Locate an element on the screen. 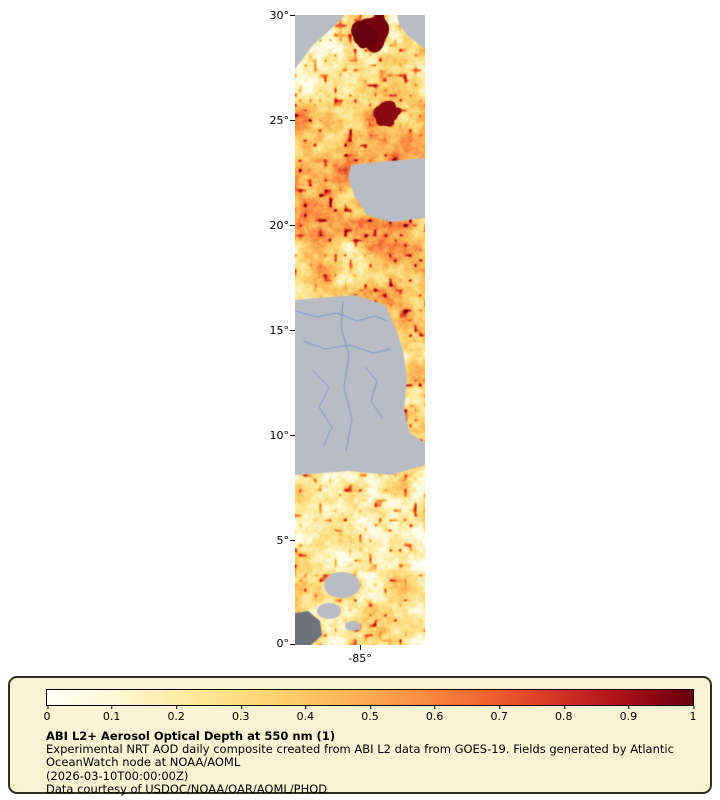 The height and width of the screenshot is (800, 720). y-axis-tick-label: 30° is located at coordinates (279, 15).